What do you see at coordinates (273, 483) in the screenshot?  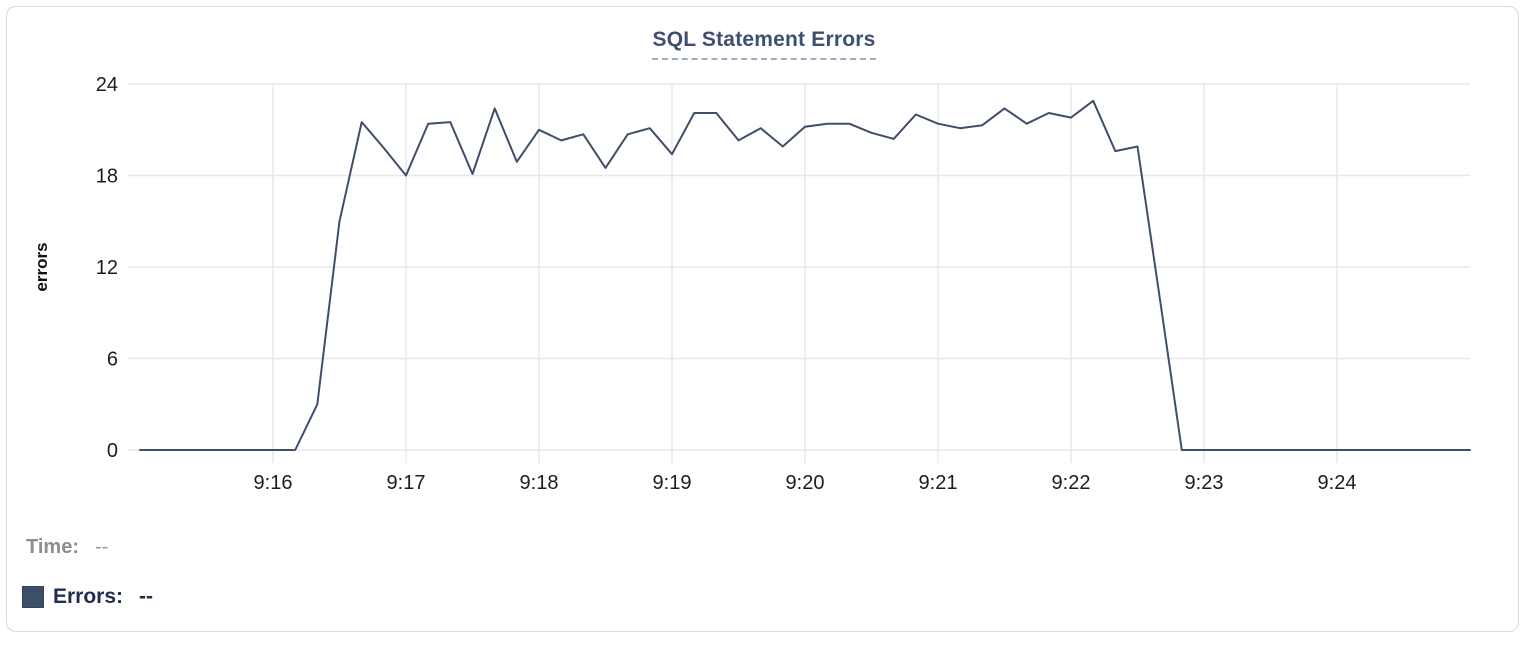 I see `x-tick-9:16: 9:16` at bounding box center [273, 483].